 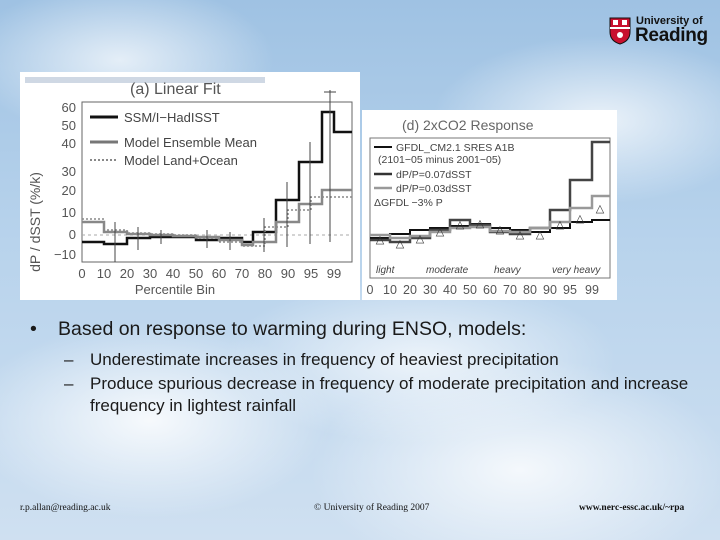 I want to click on chart-d-xtick: 60, so click(x=490, y=290).